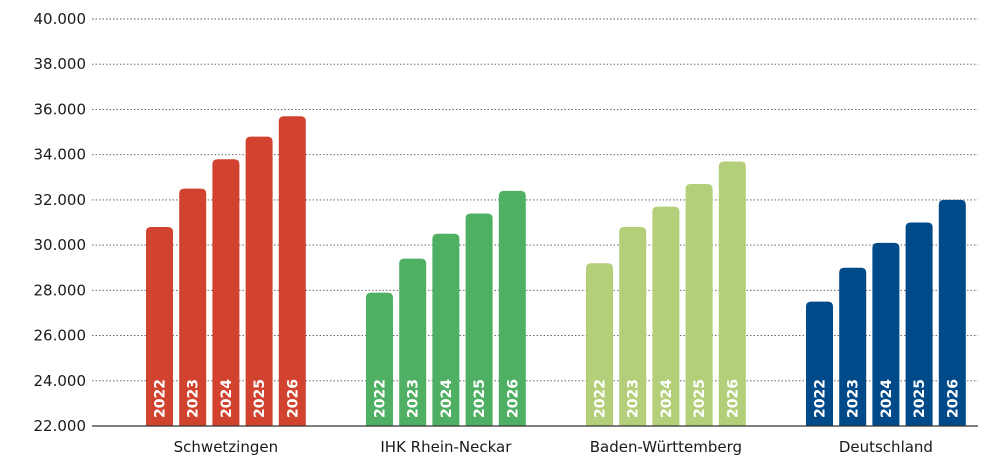 This screenshot has width=986, height=459. I want to click on y-tick-label: 36.000, so click(60, 109).